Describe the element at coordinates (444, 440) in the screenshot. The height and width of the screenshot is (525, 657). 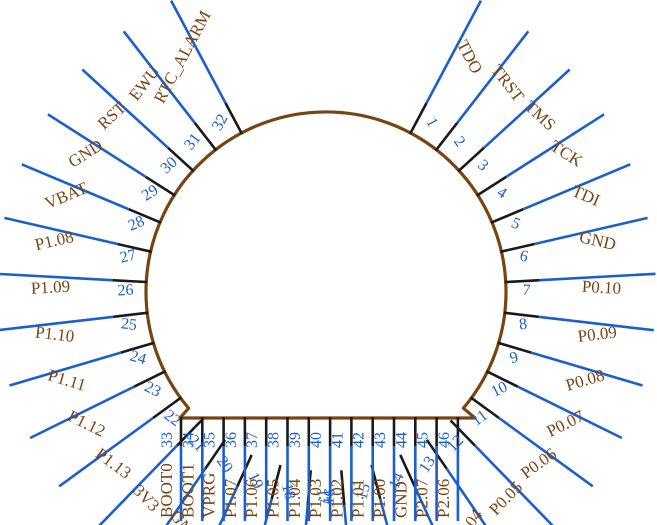
I see `pin-number-46: 46` at that location.